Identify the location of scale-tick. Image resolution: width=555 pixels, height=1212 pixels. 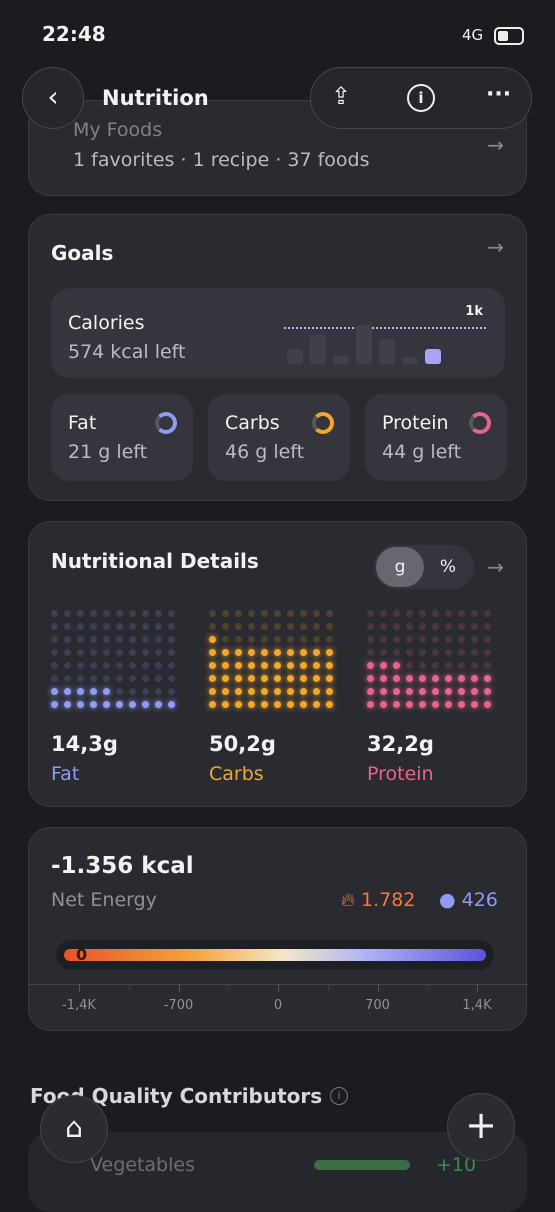
(179, 988).